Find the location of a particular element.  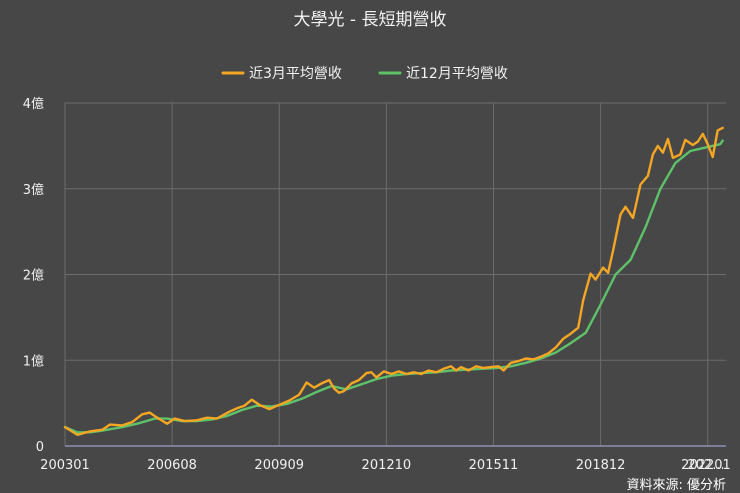

y-tick-label: 0 is located at coordinates (40, 447).